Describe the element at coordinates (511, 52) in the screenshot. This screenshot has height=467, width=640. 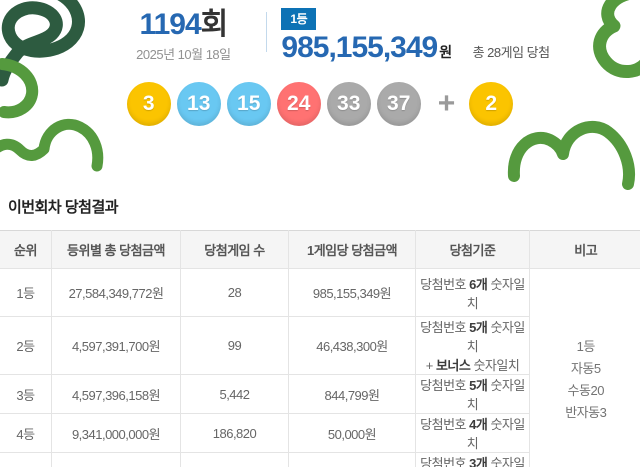
I see `total-games-label: 총 28게임 당첨` at that location.